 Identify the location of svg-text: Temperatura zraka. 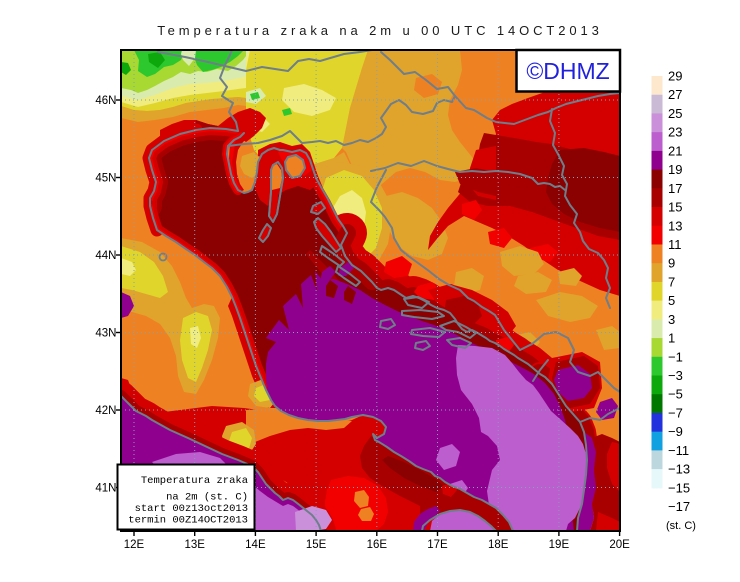
(194, 481).